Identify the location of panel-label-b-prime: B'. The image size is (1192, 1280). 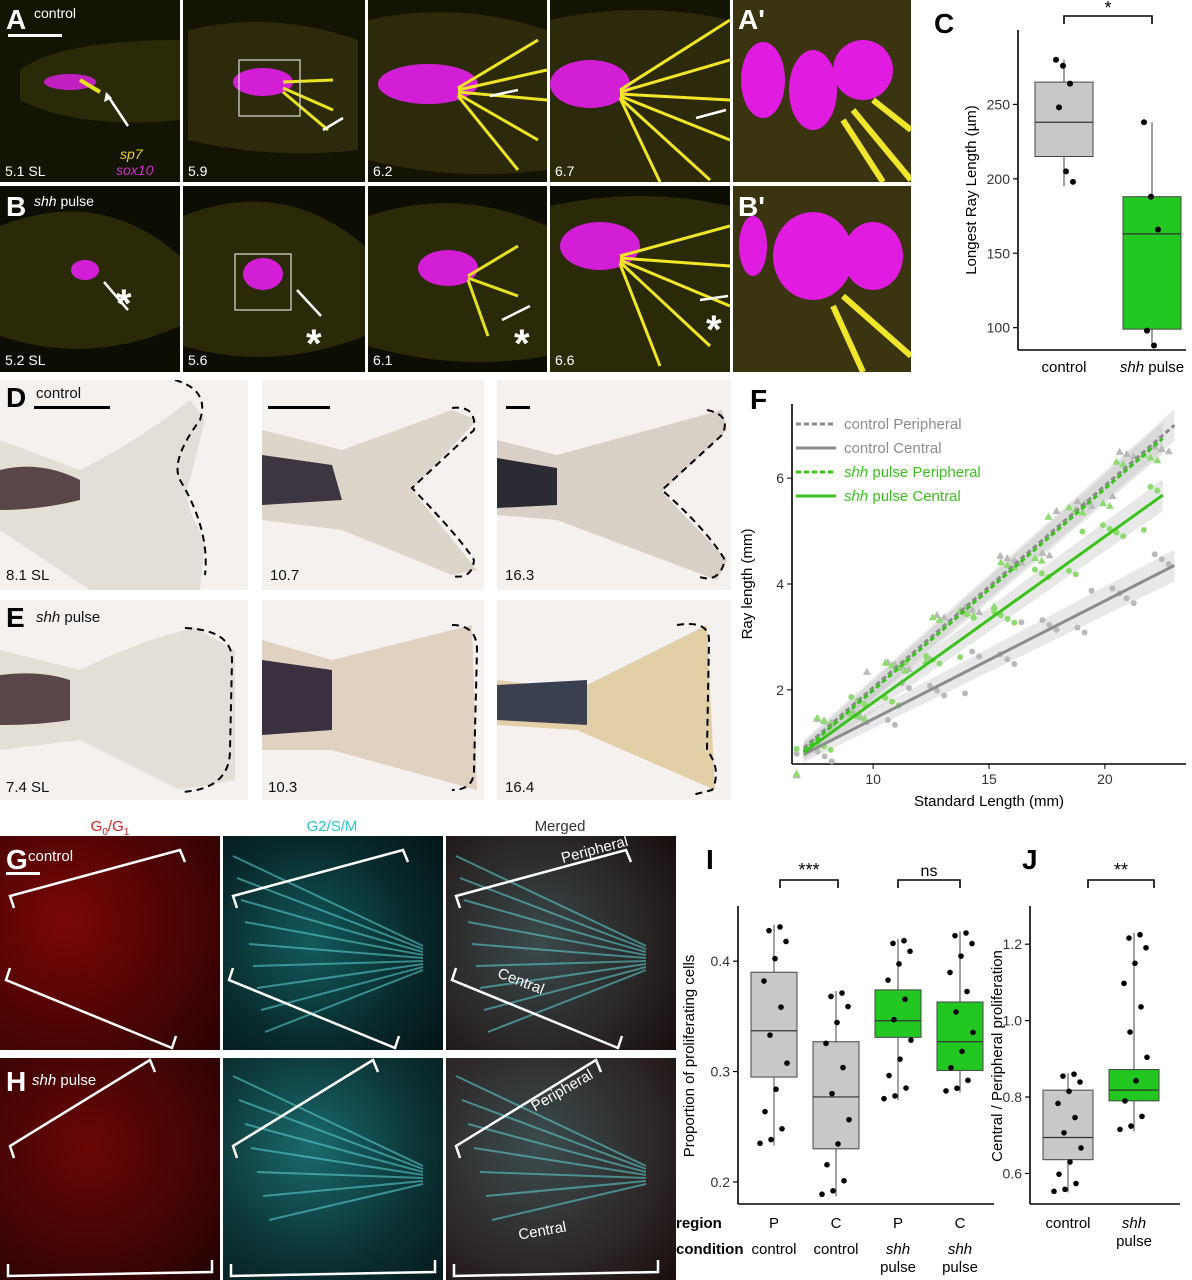
(751, 206).